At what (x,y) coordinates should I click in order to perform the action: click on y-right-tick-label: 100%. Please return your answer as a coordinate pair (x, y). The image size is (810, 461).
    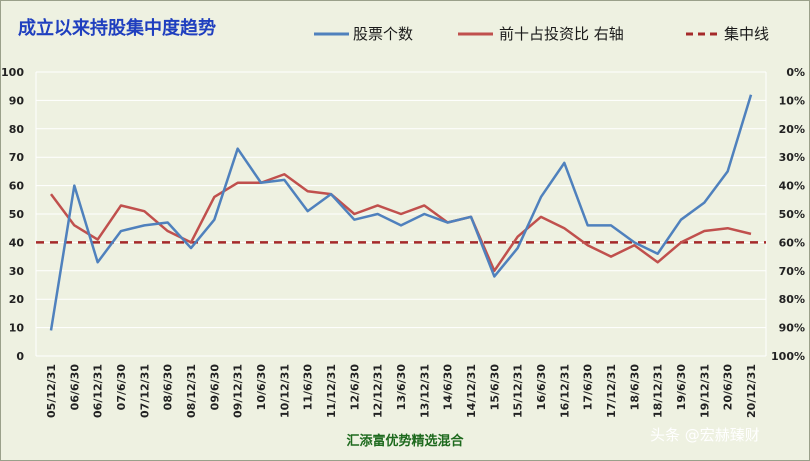
    Looking at the image, I should click on (788, 356).